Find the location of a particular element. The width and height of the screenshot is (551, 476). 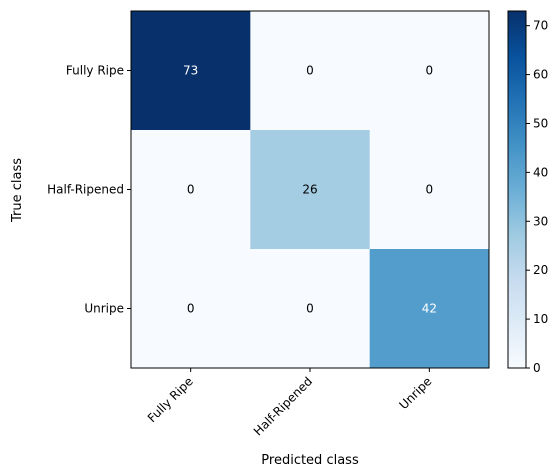

colorbar-tick-label: 30 is located at coordinates (540, 221).